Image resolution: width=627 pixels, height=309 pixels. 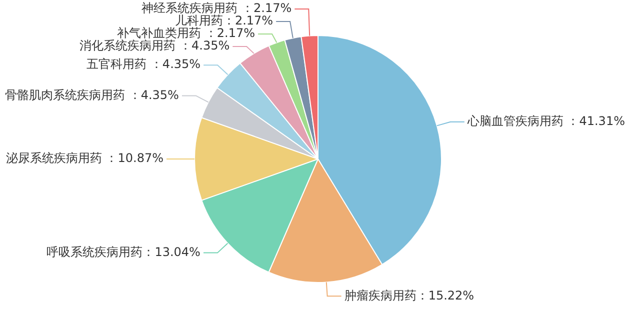 I want to click on slice-label: 消化系统疾病用药 ：4.35%, so click(x=155, y=45).